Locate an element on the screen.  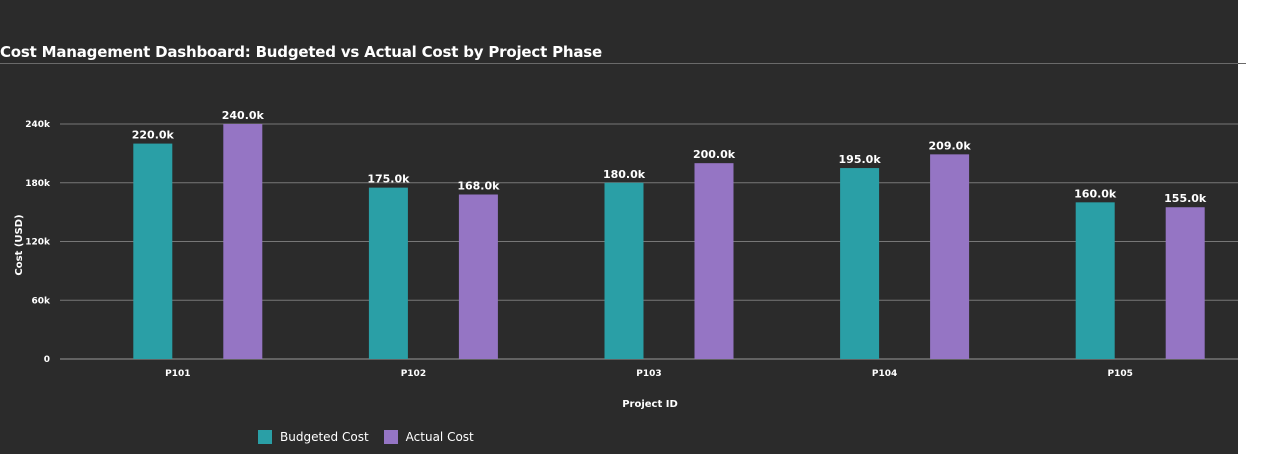
data-label: 240.0k is located at coordinates (243, 115).